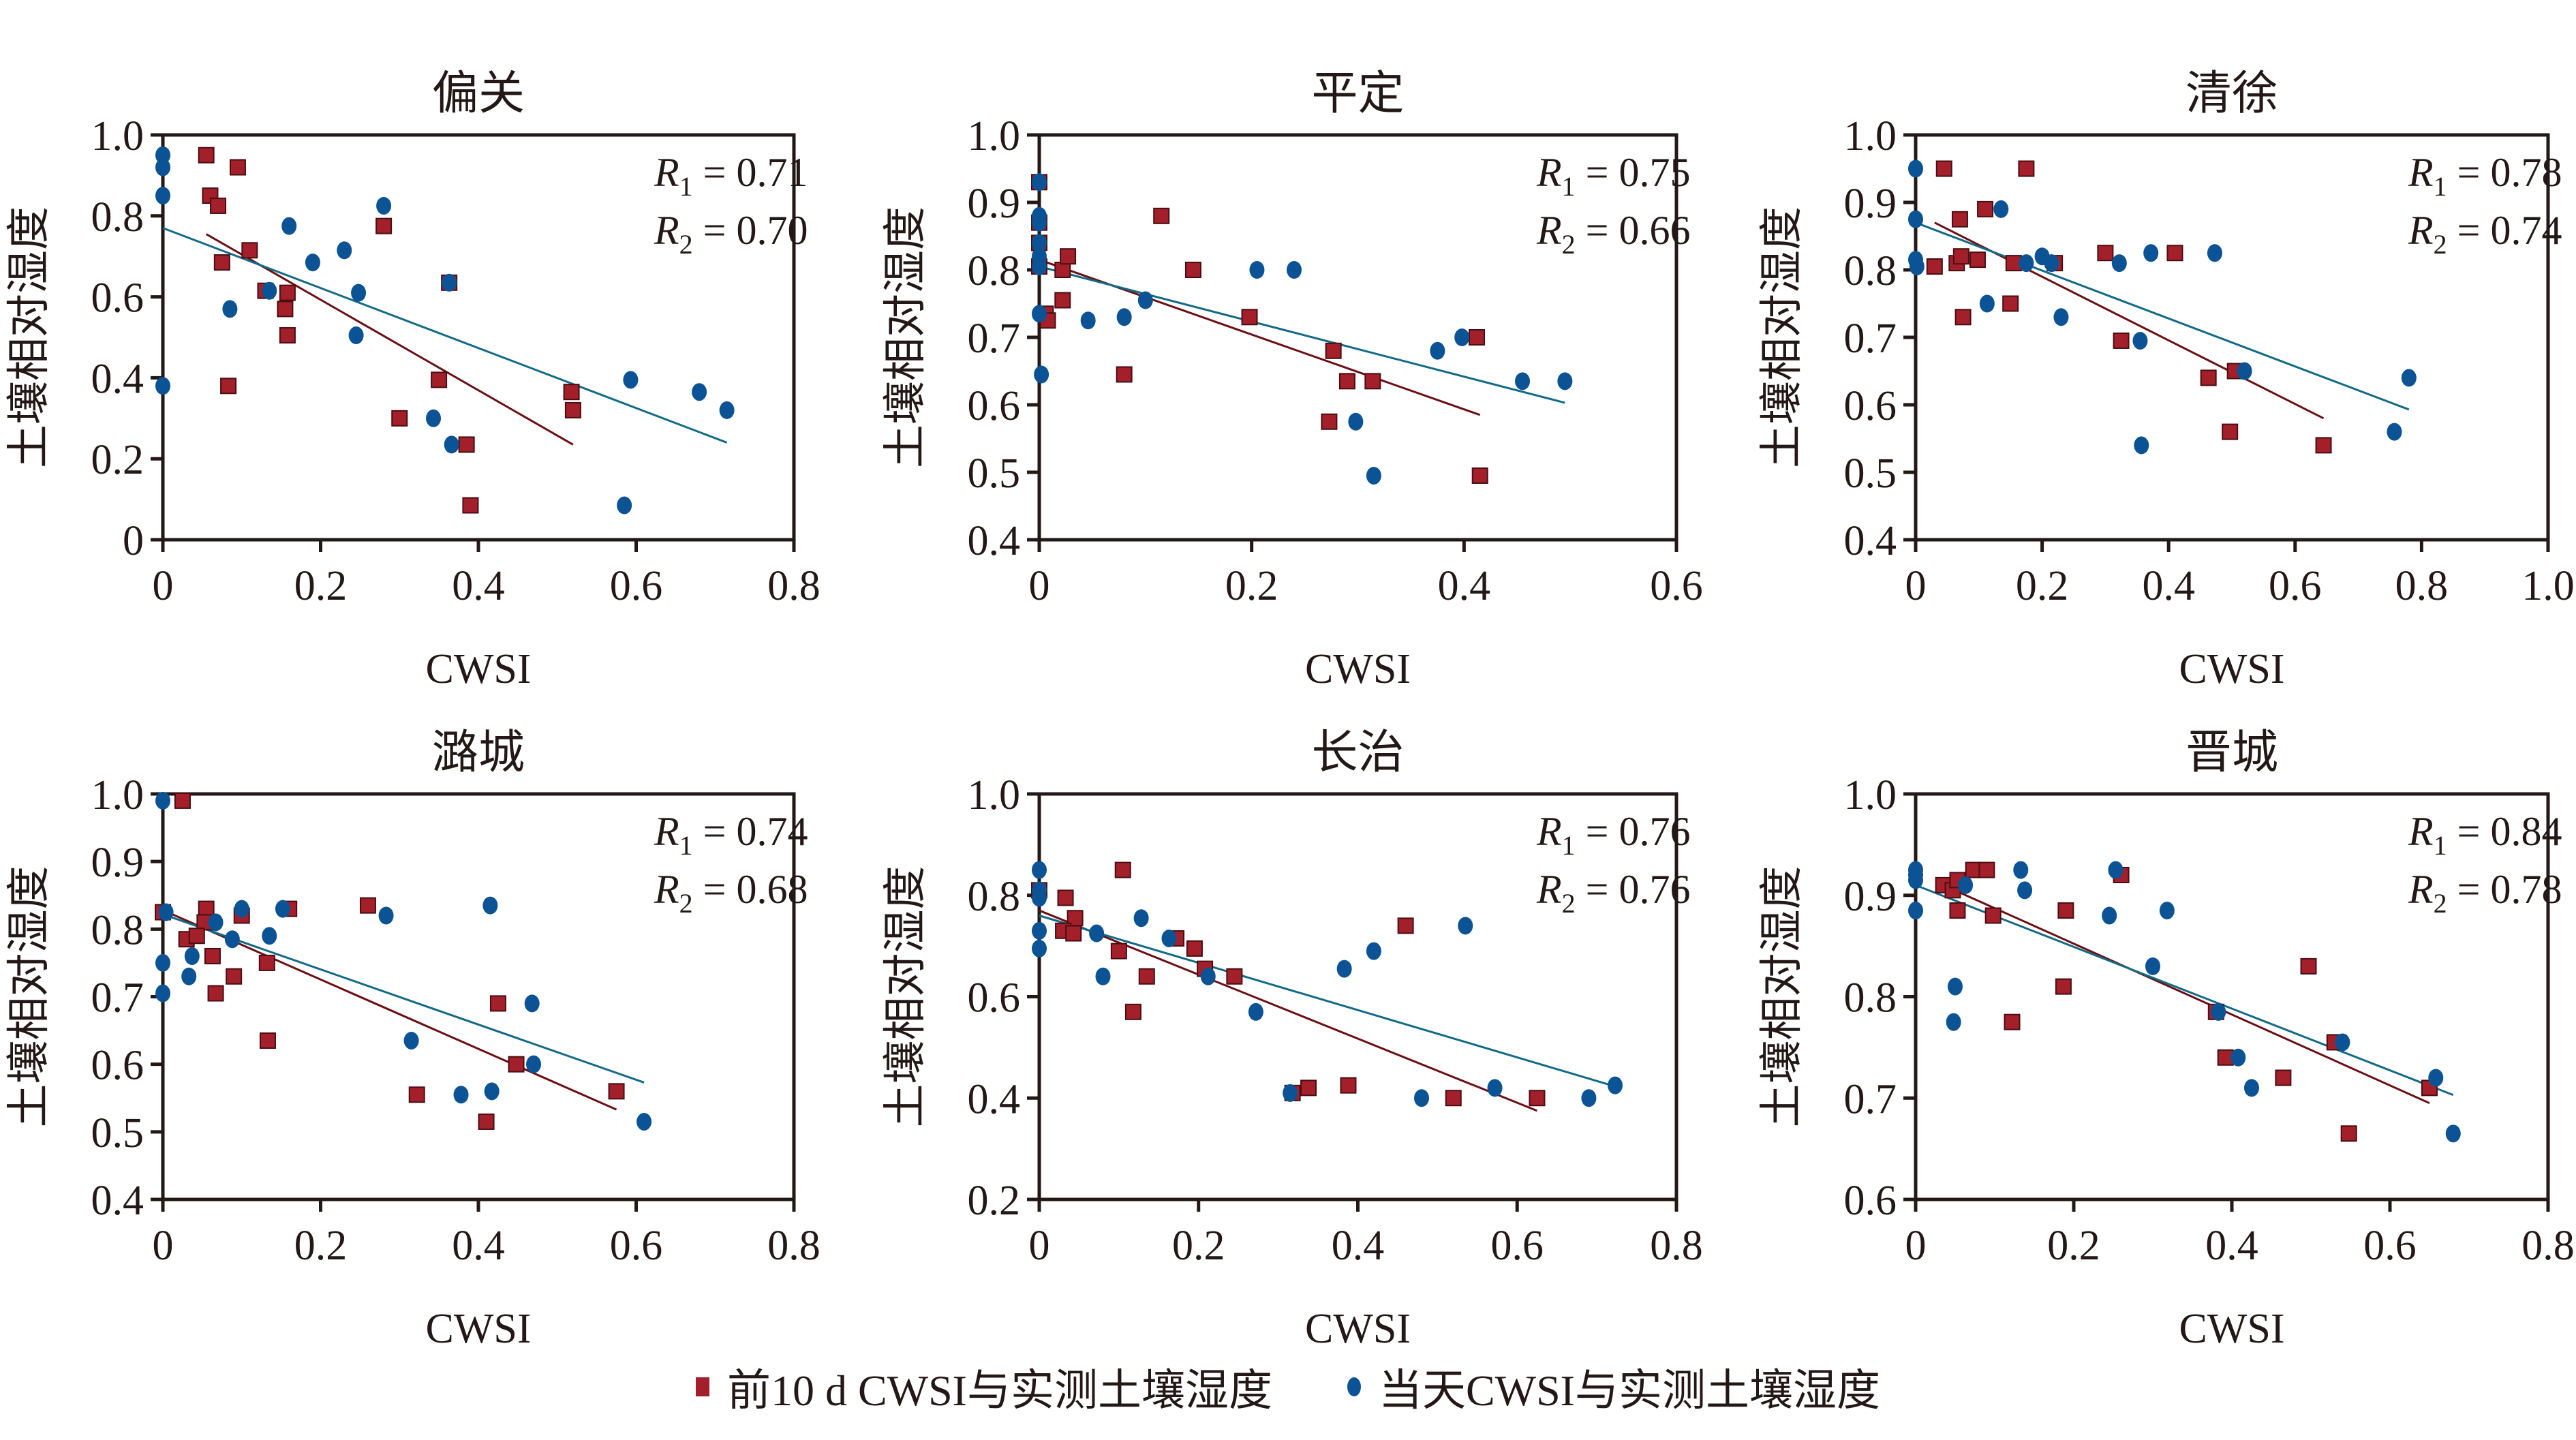 The image size is (2576, 1440). What do you see at coordinates (1871, 1201) in the screenshot?
I see `y-tick-label: 0.6` at bounding box center [1871, 1201].